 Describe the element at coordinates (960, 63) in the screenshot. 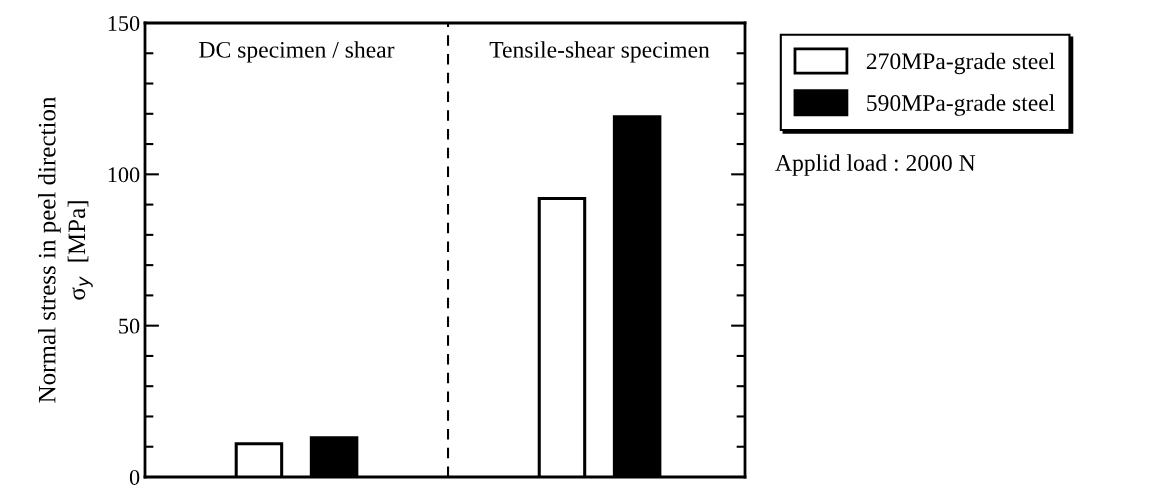

I see `legend-label: 270MPa-grade steel` at that location.